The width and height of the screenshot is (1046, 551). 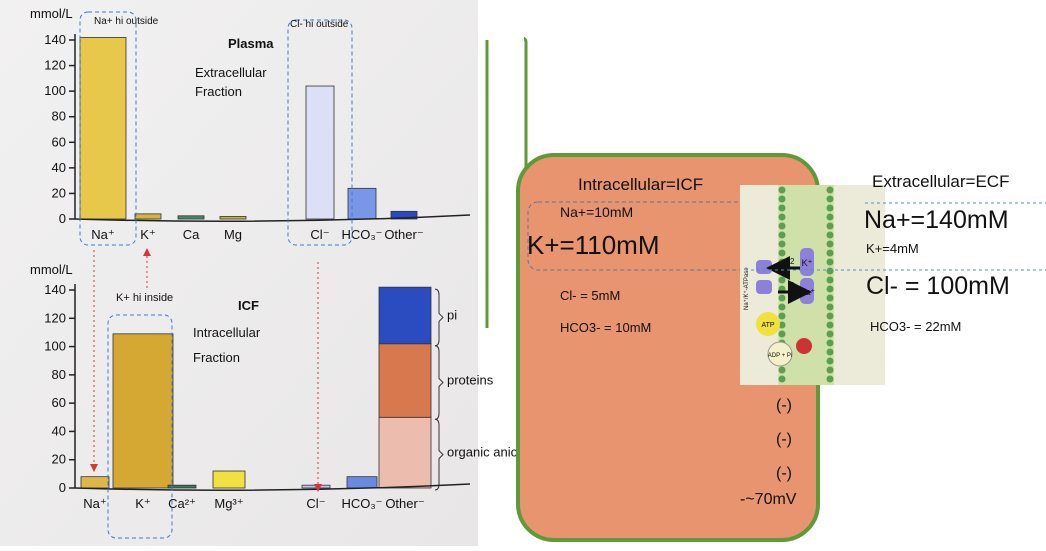 What do you see at coordinates (248, 305) in the screenshot?
I see `chart-title: ICF` at bounding box center [248, 305].